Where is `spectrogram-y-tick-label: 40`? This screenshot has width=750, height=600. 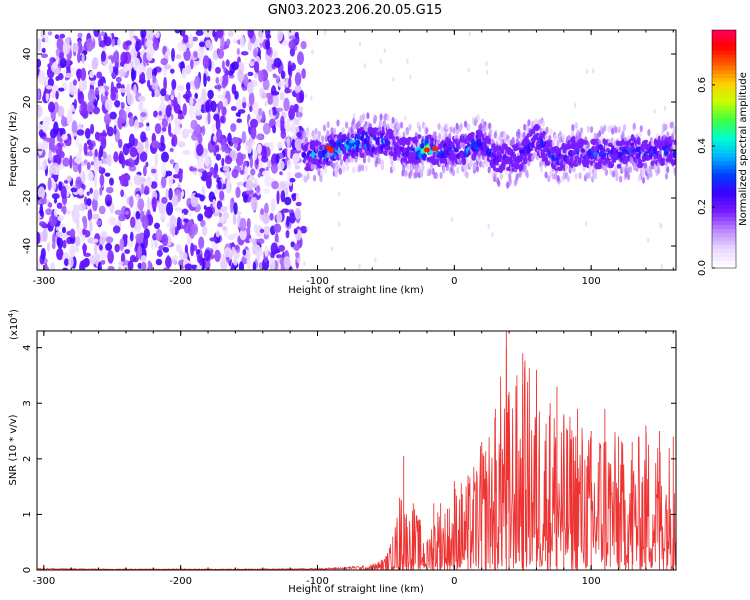
spectrogram-y-tick-label: 40 is located at coordinates (27, 54).